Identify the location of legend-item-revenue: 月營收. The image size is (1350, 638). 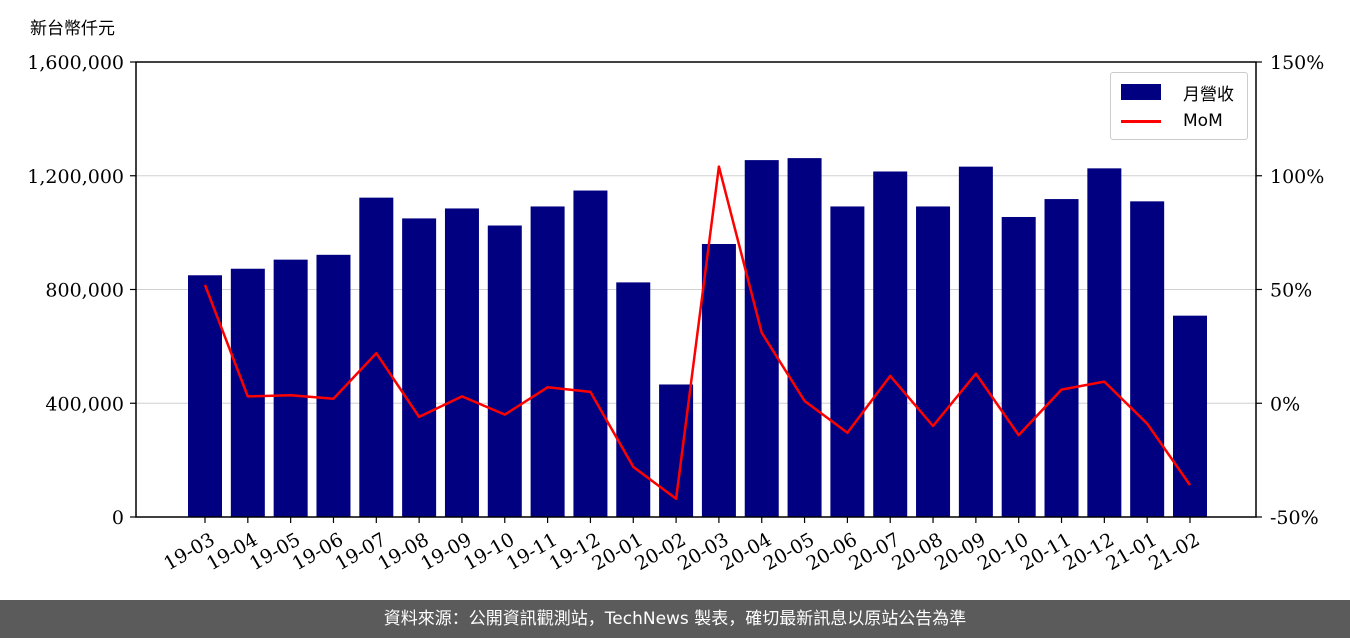
(1177, 92).